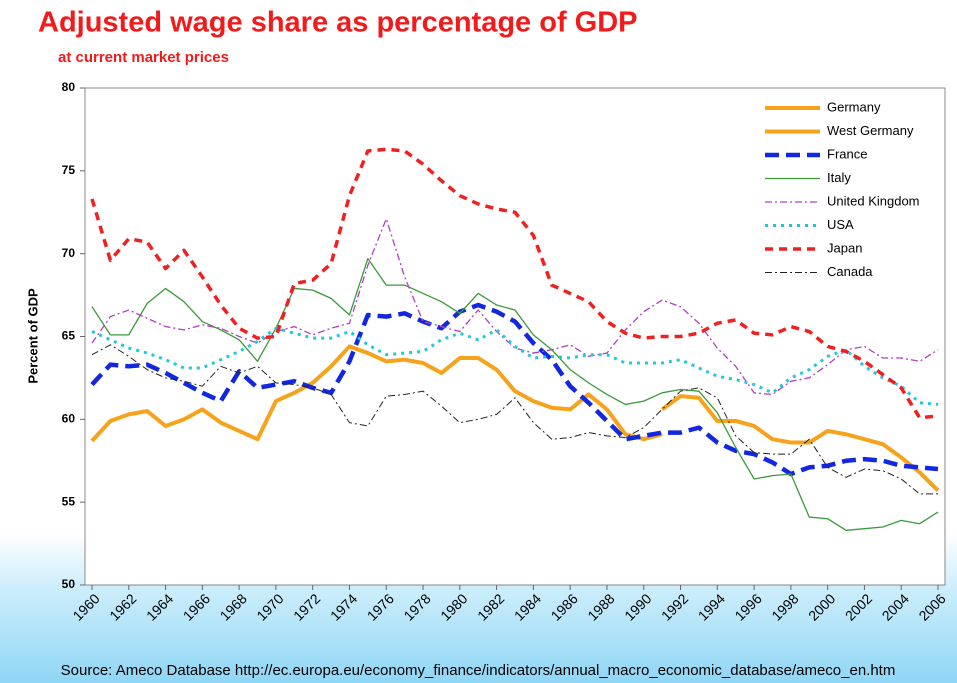  What do you see at coordinates (338, 23) in the screenshot?
I see `chart-title: Adjusted wage share as percentage of GDP` at bounding box center [338, 23].